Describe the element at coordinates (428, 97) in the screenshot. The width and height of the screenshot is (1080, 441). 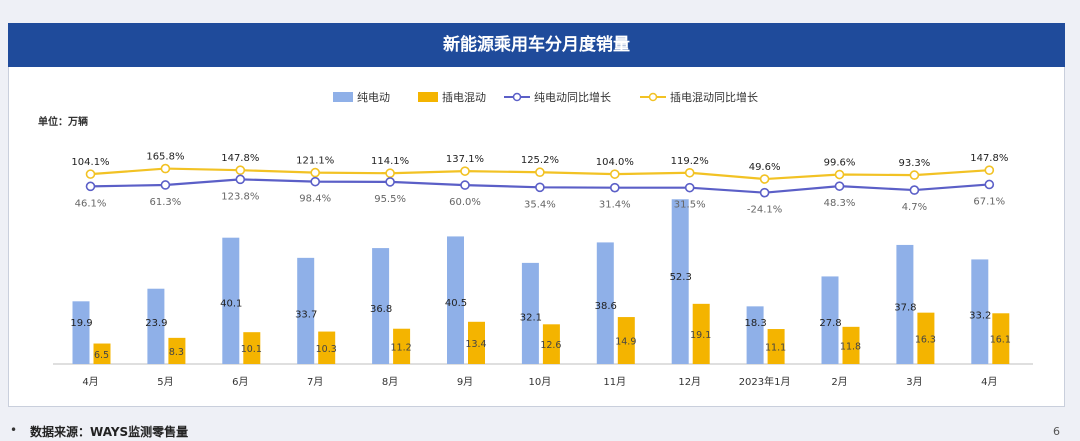
I see `legend-swatch-phev` at that location.